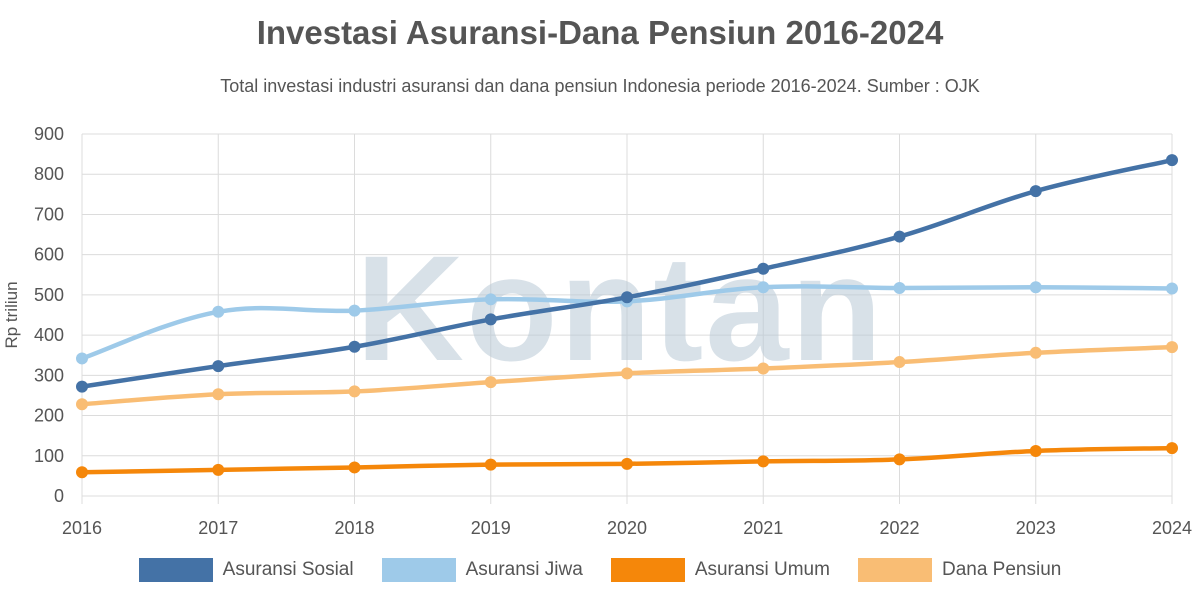 This screenshot has width=1200, height=600. Describe the element at coordinates (49, 335) in the screenshot. I see `y-tick-label: 400` at that location.